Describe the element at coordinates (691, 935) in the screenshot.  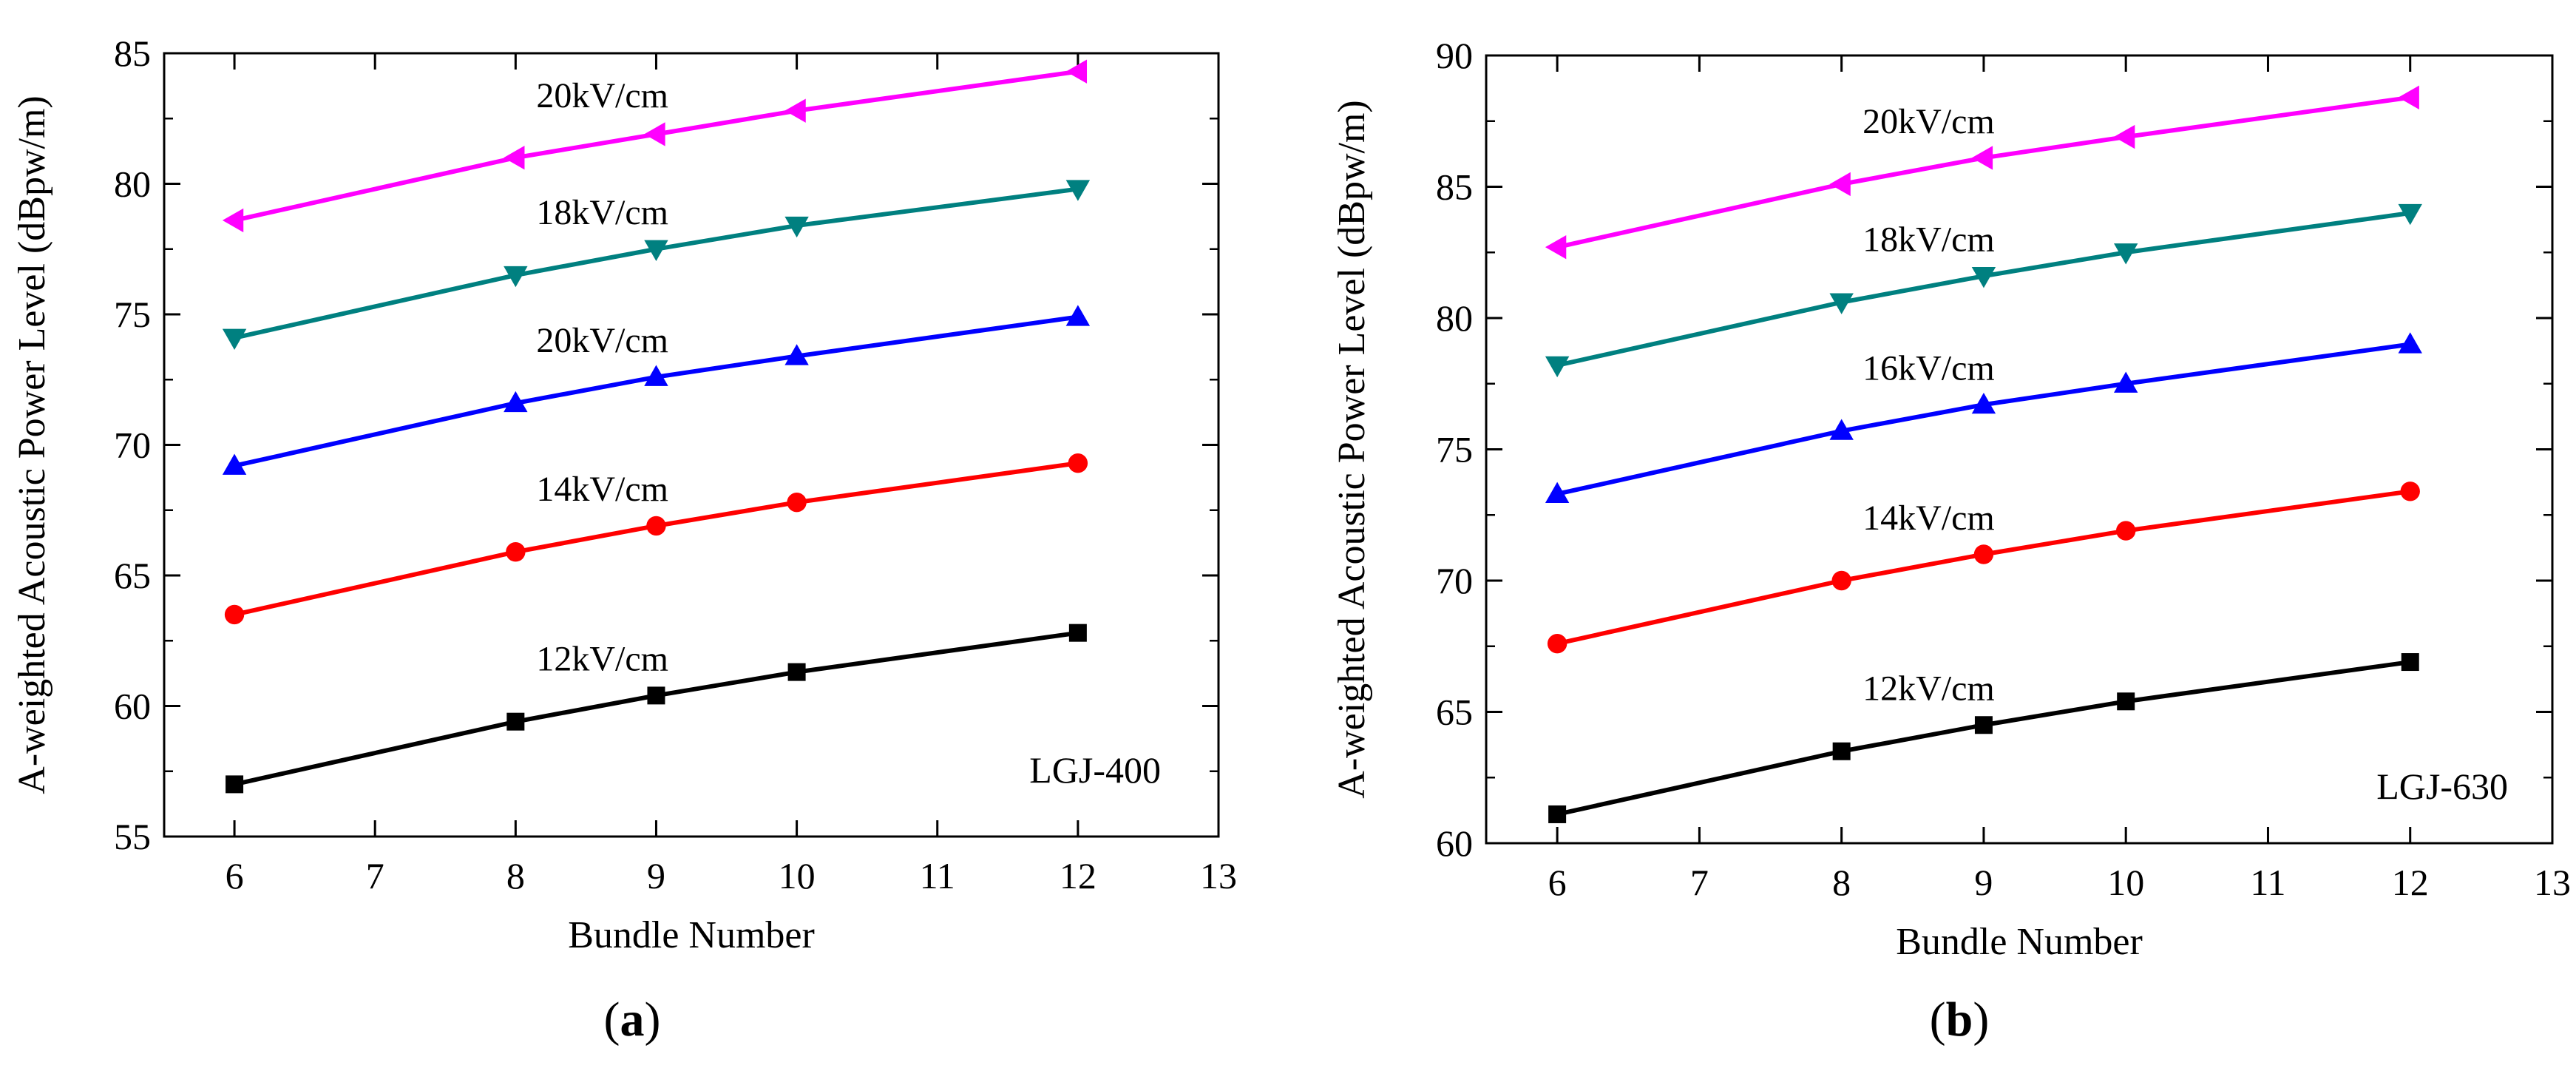
I see `panel-a-x-axis-title: Bundle Number` at that location.